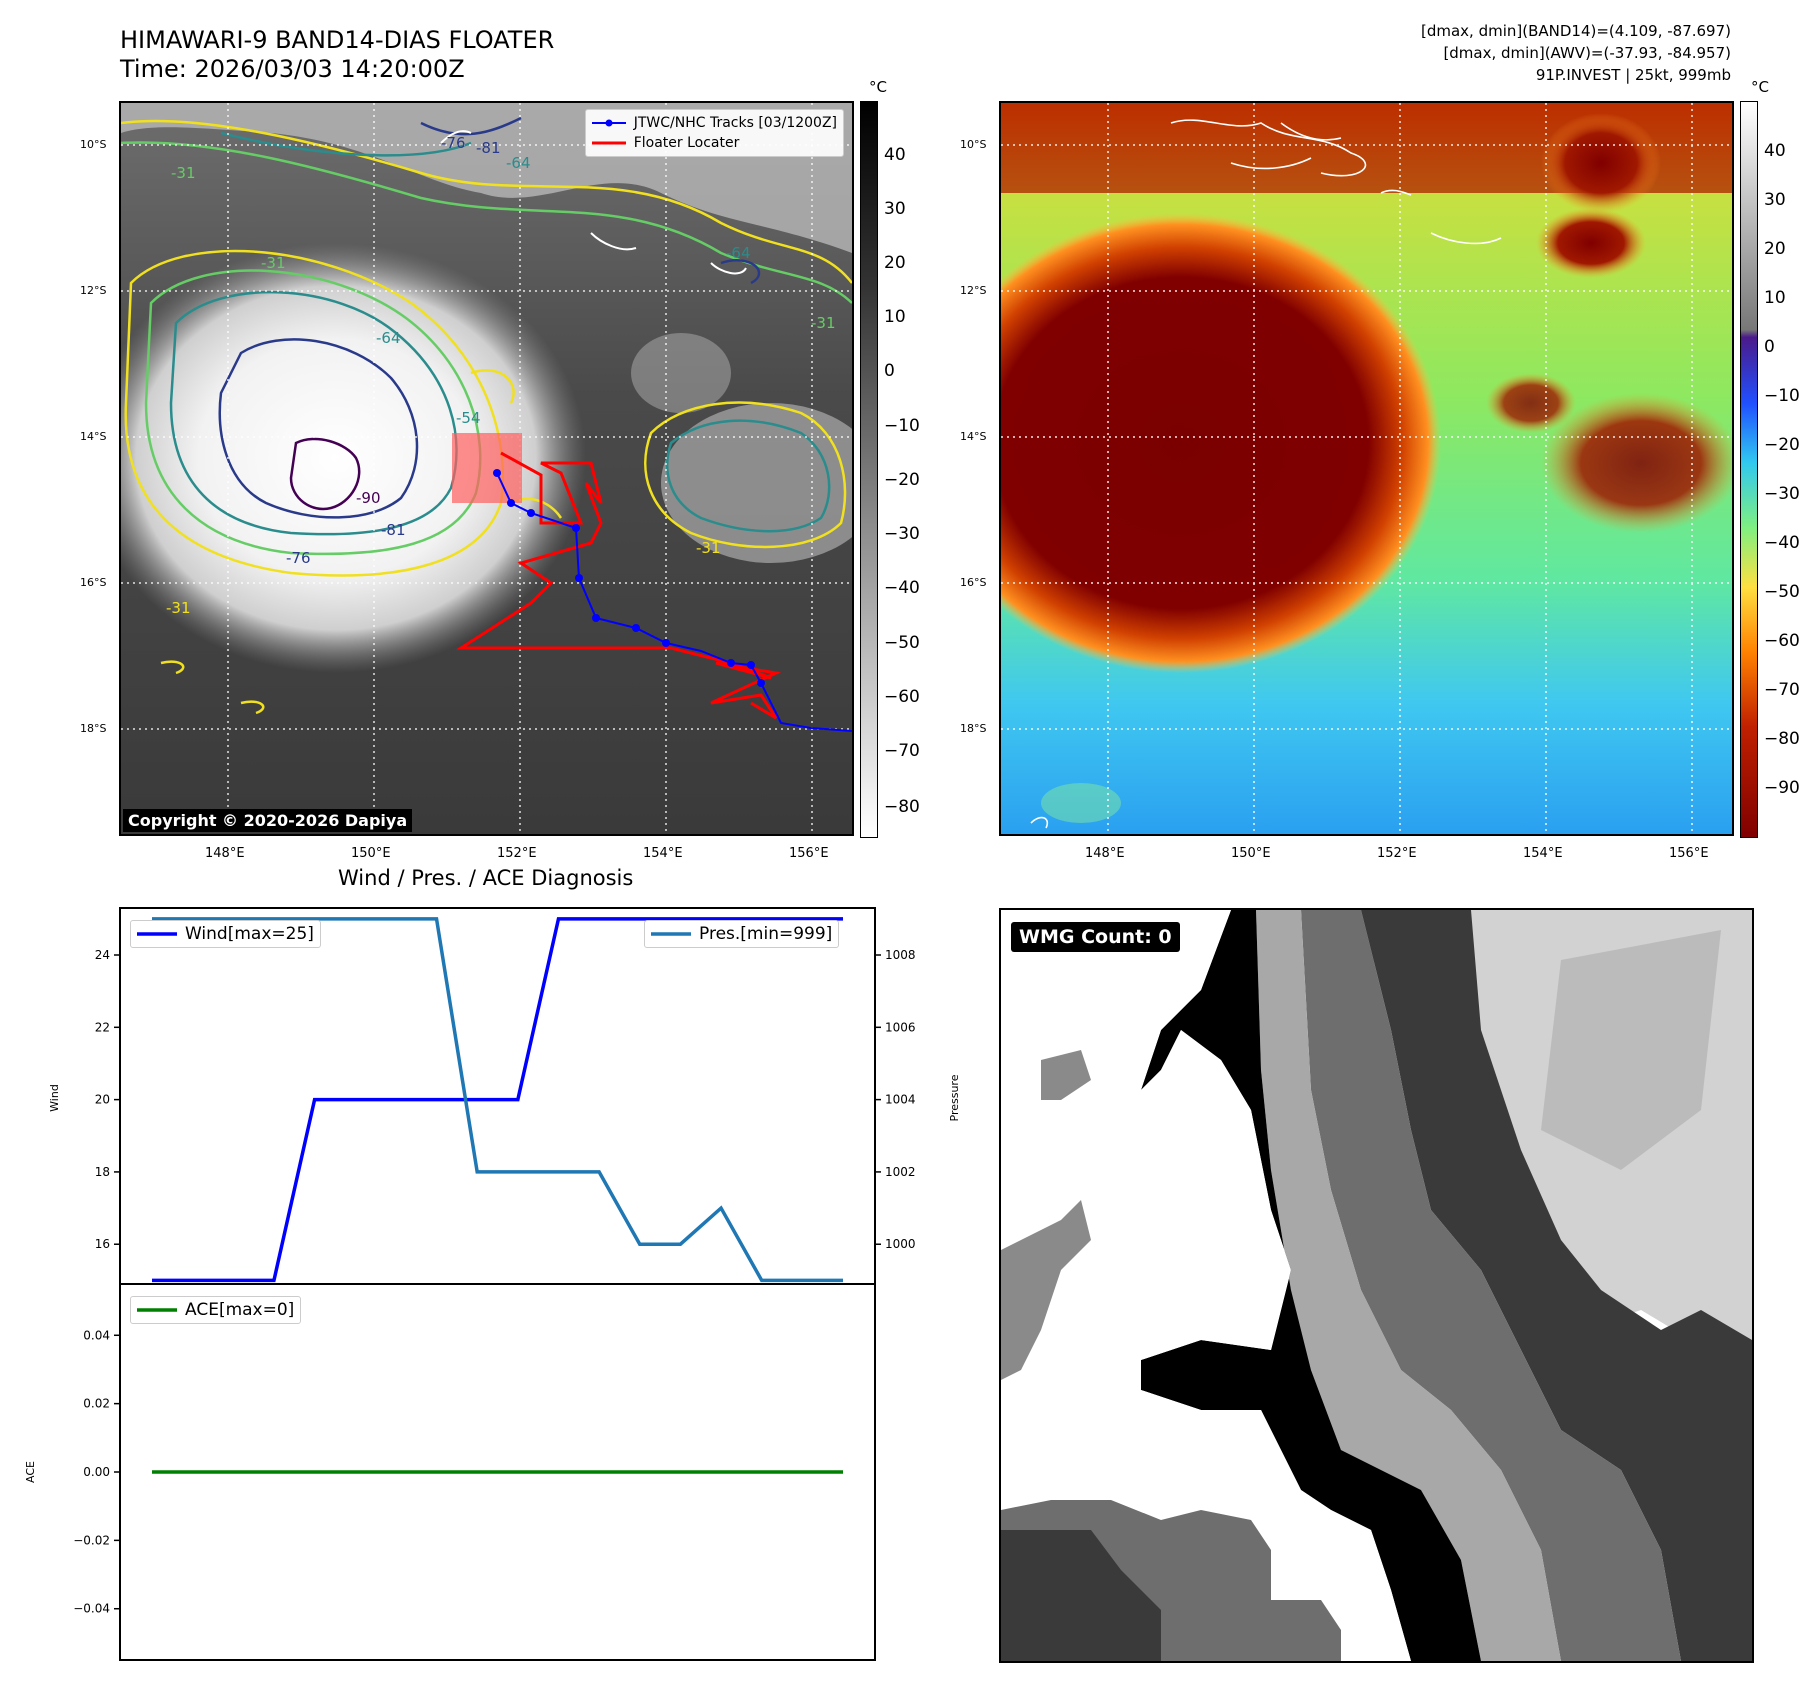 The width and height of the screenshot is (1813, 1690). Describe the element at coordinates (268, 820) in the screenshot. I see `copyright-badge: Copyright © 2020-2026 Dapiya` at that location.